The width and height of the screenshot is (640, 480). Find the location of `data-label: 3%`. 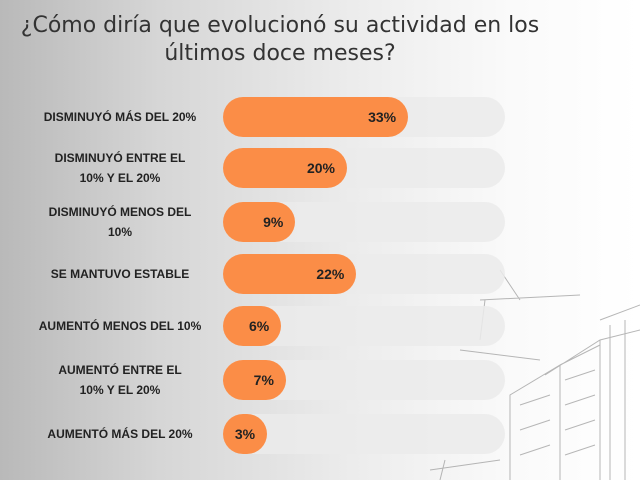

data-label: 3% is located at coordinates (245, 434).